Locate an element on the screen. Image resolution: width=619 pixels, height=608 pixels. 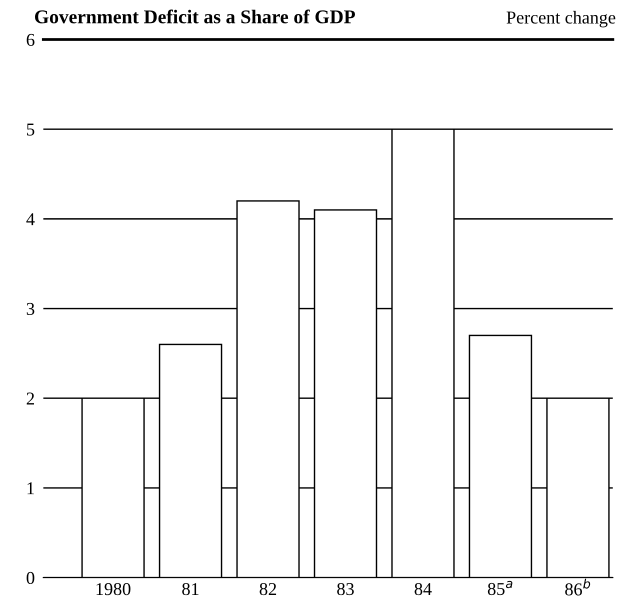
x-tick-label: 84 is located at coordinates (423, 589).